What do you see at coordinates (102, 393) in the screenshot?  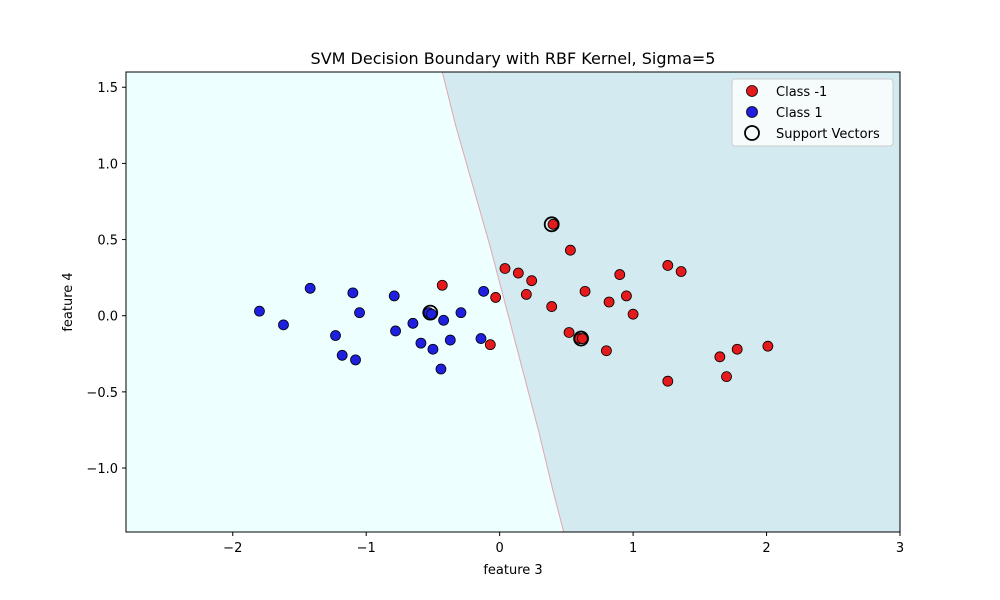 I see `y-tick-label: −0.5` at bounding box center [102, 393].